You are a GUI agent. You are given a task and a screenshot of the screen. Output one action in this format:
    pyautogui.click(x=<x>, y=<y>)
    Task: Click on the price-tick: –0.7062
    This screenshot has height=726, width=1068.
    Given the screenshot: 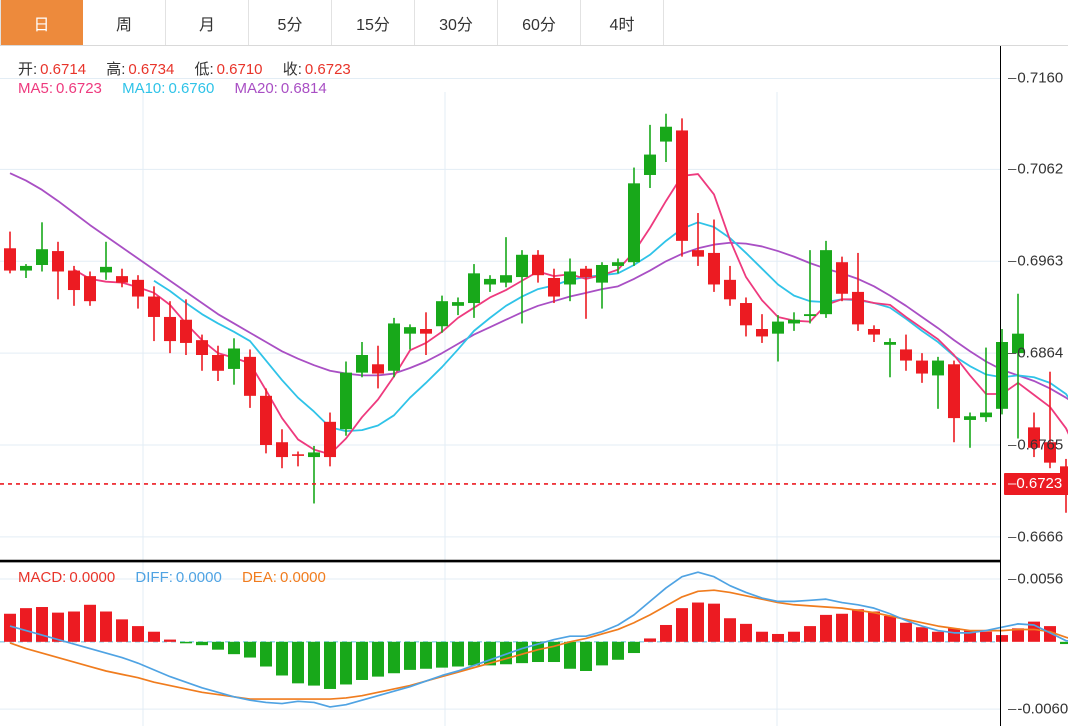 What is the action you would take?
    pyautogui.click(x=1036, y=169)
    